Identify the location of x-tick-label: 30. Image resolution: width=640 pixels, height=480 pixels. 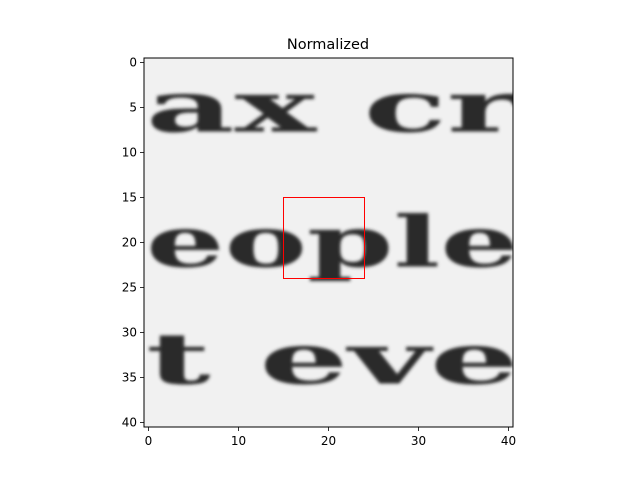
(418, 441).